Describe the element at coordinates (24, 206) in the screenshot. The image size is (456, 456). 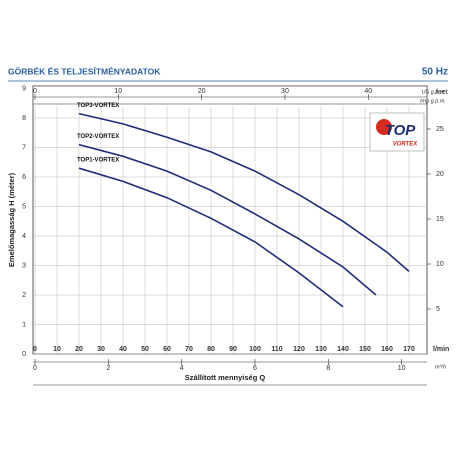
I see `y-tick-label: 5` at that location.